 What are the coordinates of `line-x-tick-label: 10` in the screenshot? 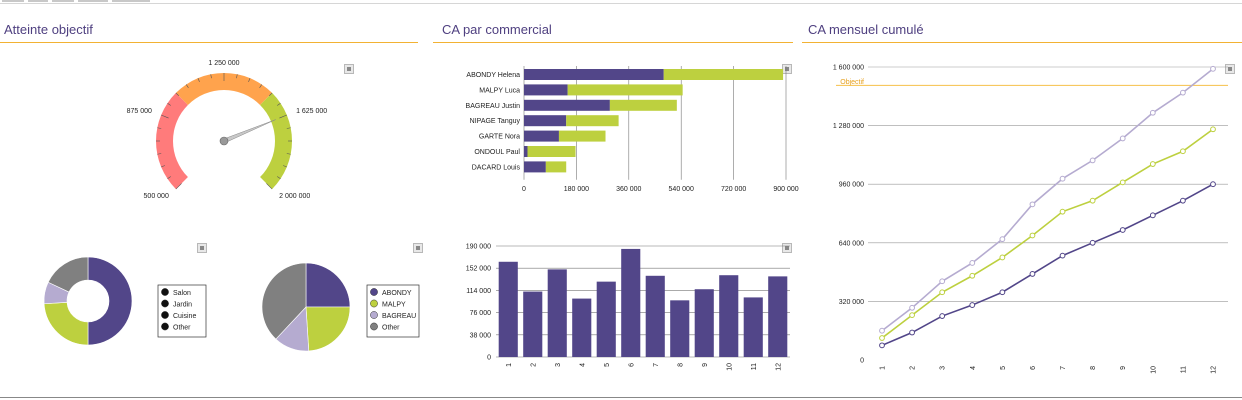 It's located at (1153, 370).